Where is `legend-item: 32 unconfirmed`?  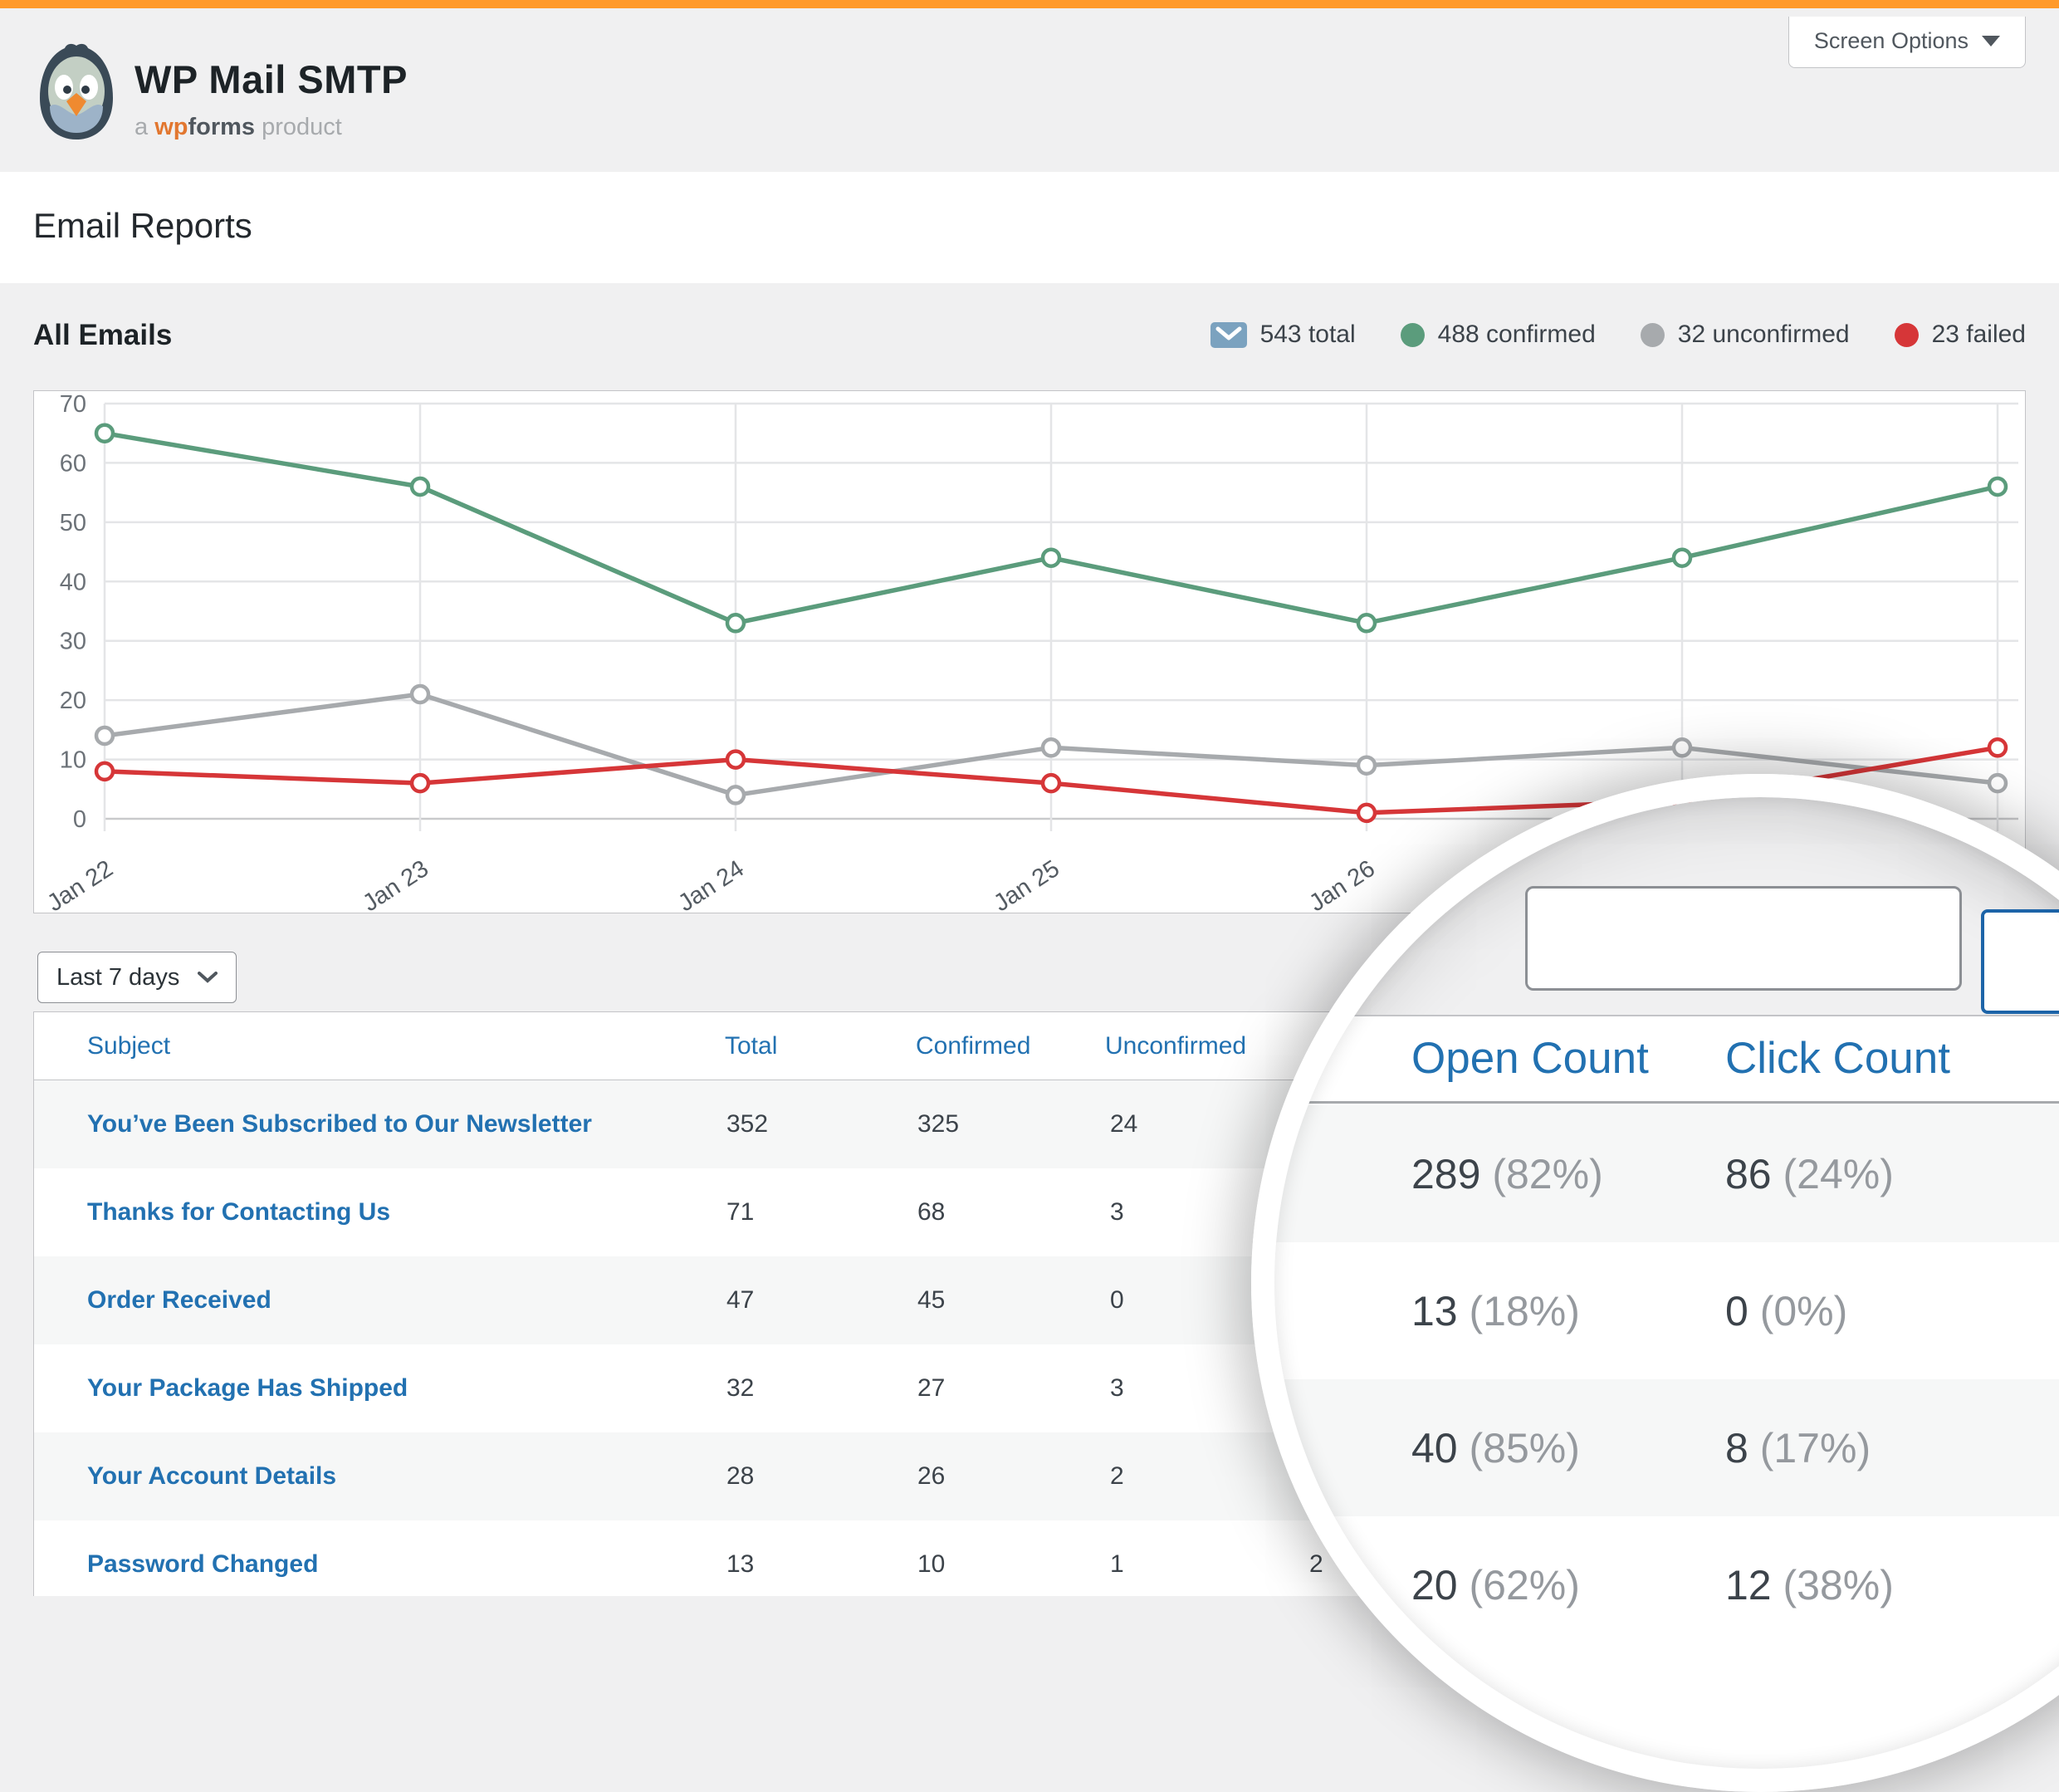
legend-item: 32 unconfirmed is located at coordinates (1745, 335).